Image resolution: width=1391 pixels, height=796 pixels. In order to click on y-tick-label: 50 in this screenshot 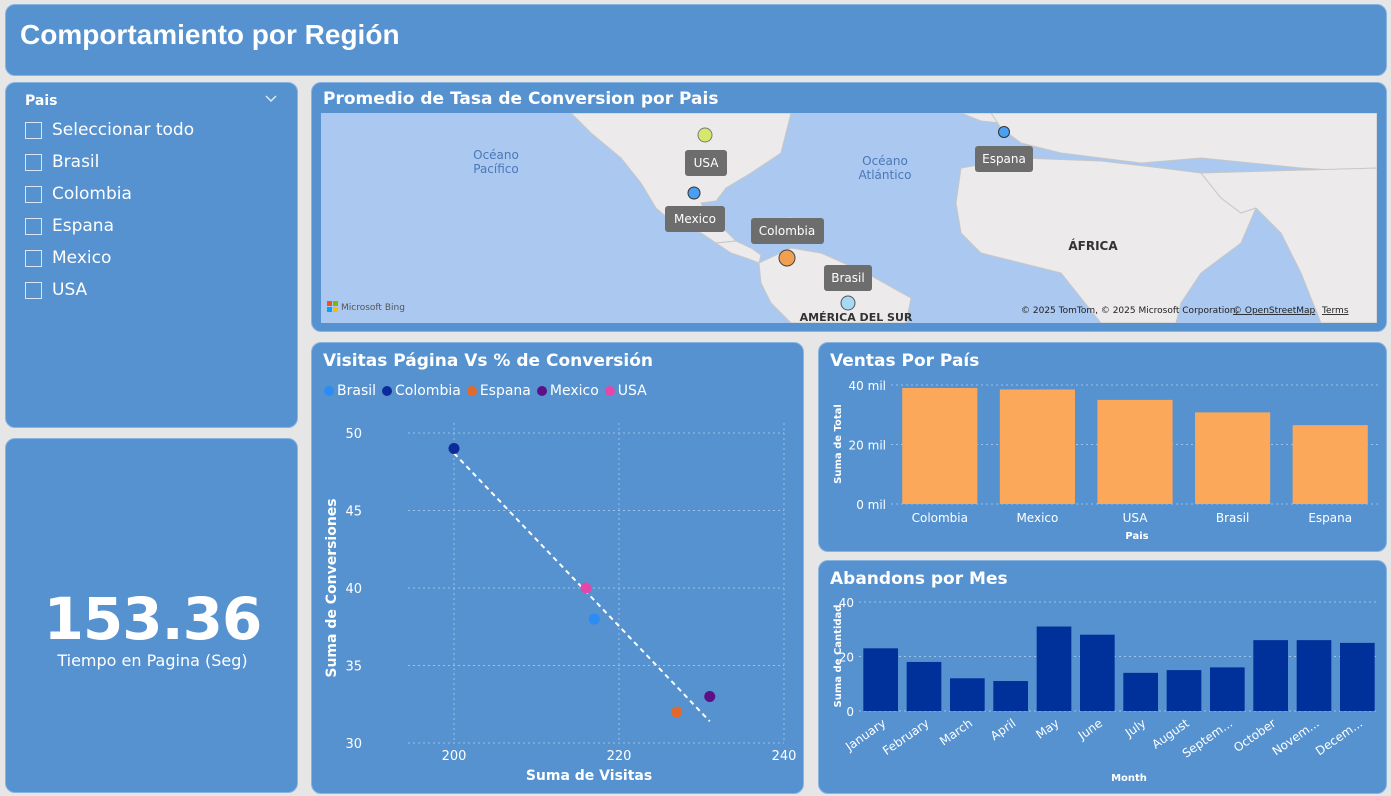, I will do `click(353, 434)`.